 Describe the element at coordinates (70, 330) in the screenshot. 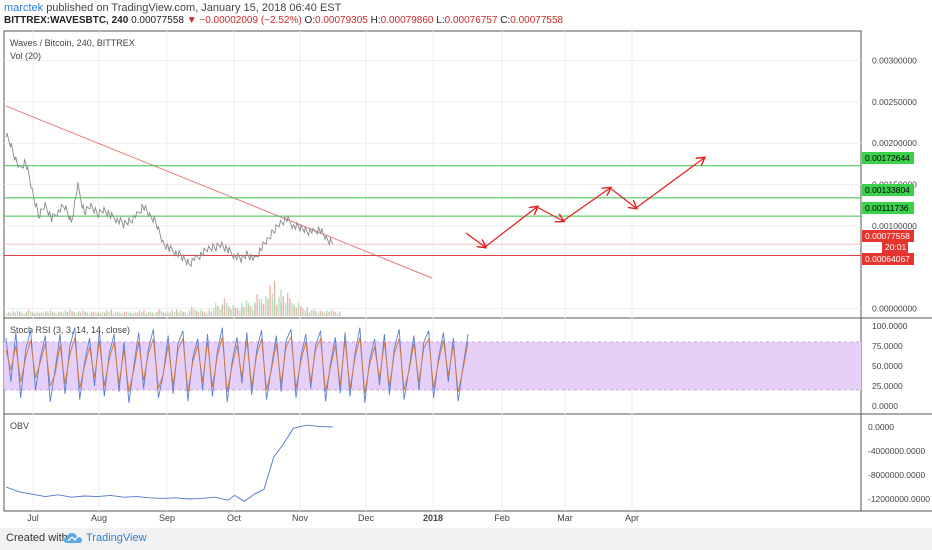

I see `rsi-pane-title: Stoch RSI (3, 3, 14, 14, close)` at that location.